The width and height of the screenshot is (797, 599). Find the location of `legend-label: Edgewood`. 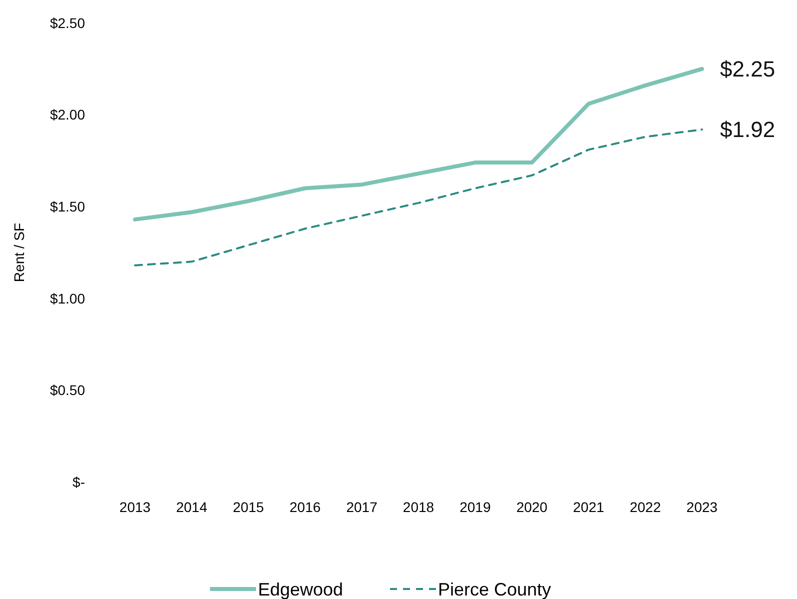

legend-label: Edgewood is located at coordinates (301, 589).